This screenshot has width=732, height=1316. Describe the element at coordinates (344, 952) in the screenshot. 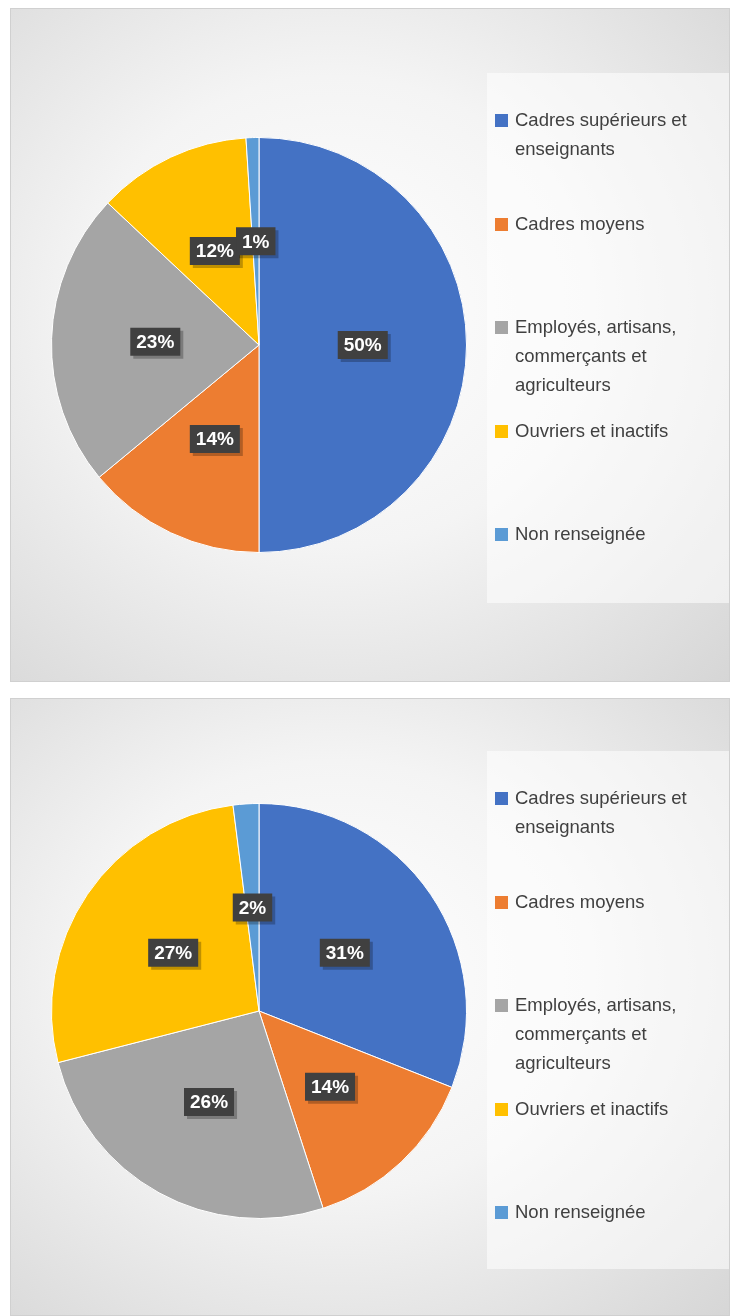

I see `data-label: 31%` at that location.